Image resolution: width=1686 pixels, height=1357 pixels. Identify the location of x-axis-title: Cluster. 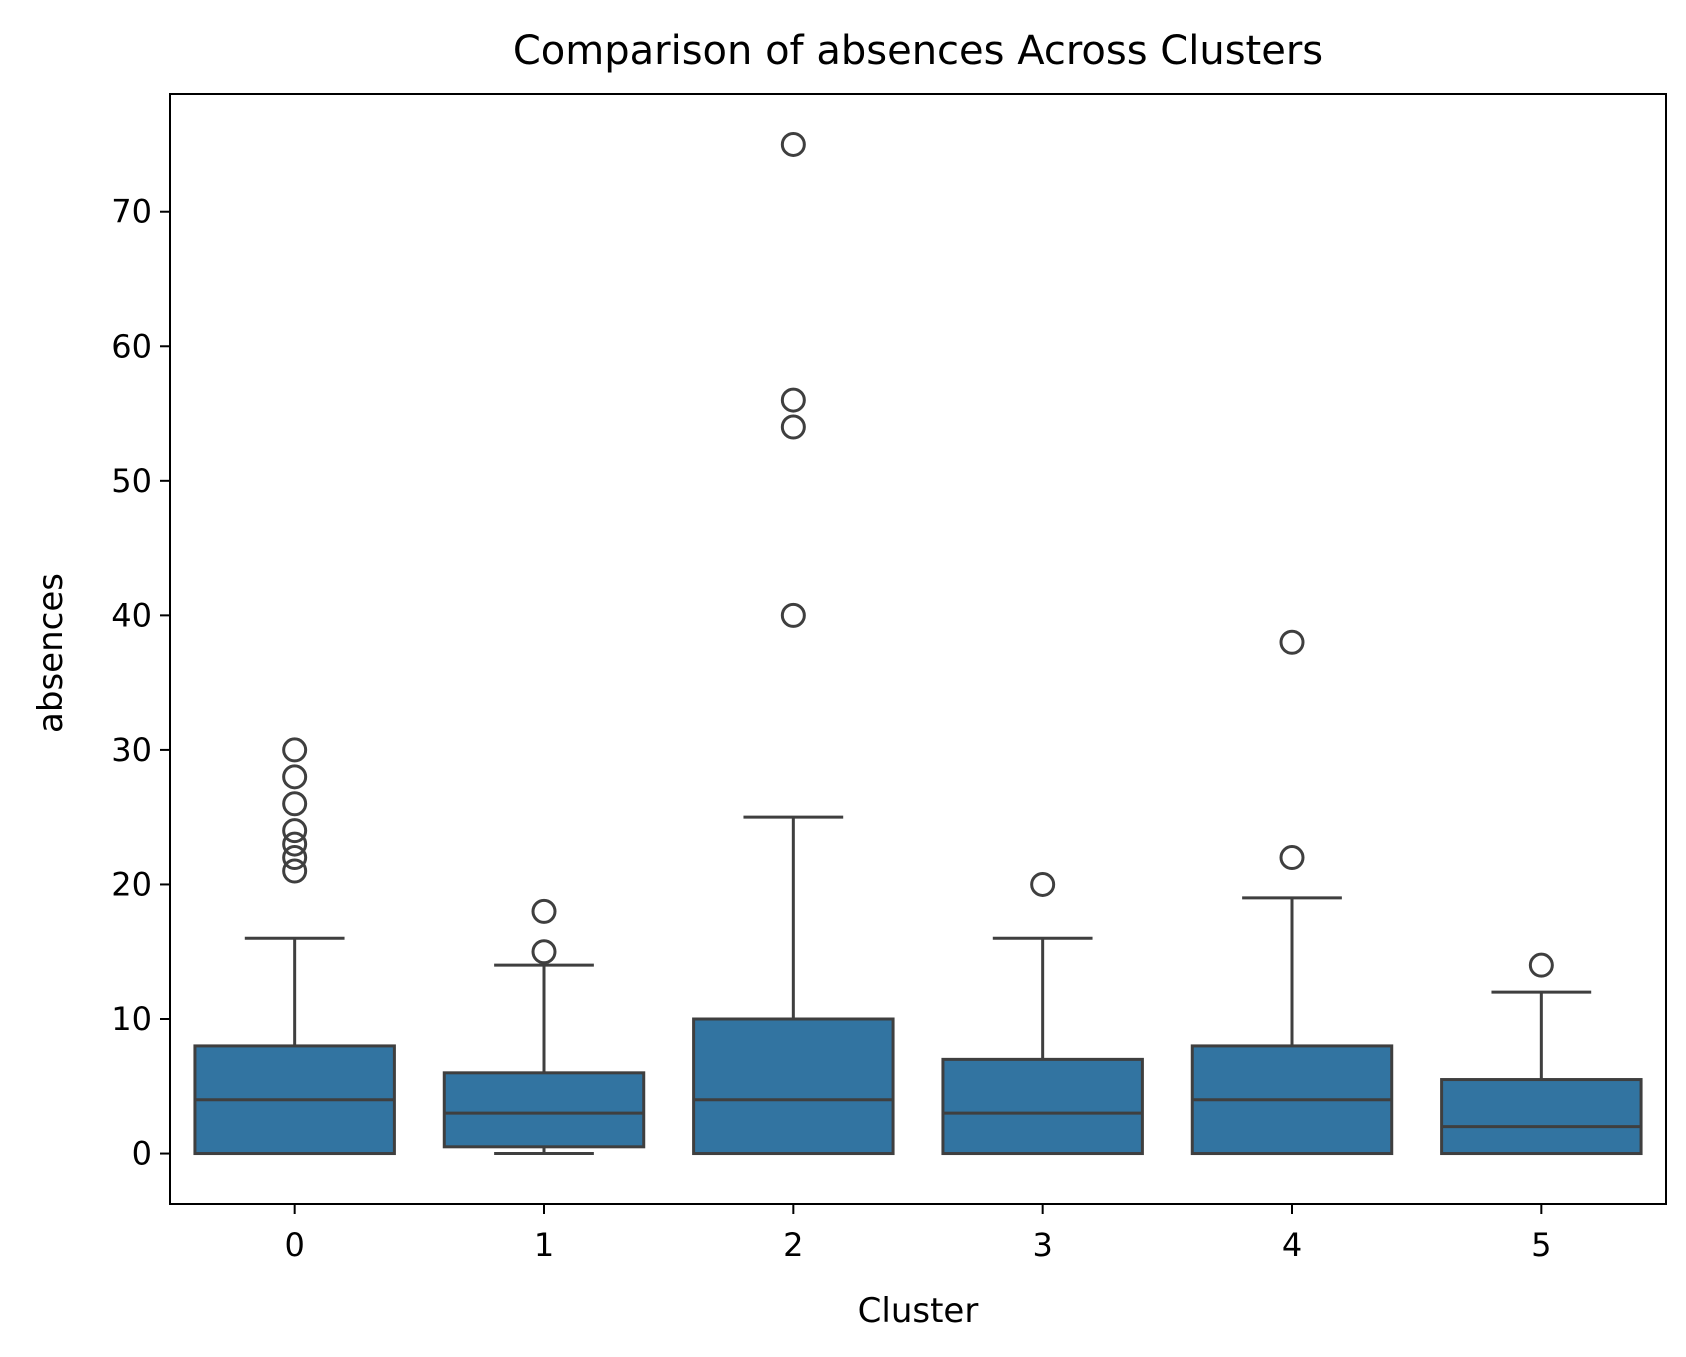
(918, 1311).